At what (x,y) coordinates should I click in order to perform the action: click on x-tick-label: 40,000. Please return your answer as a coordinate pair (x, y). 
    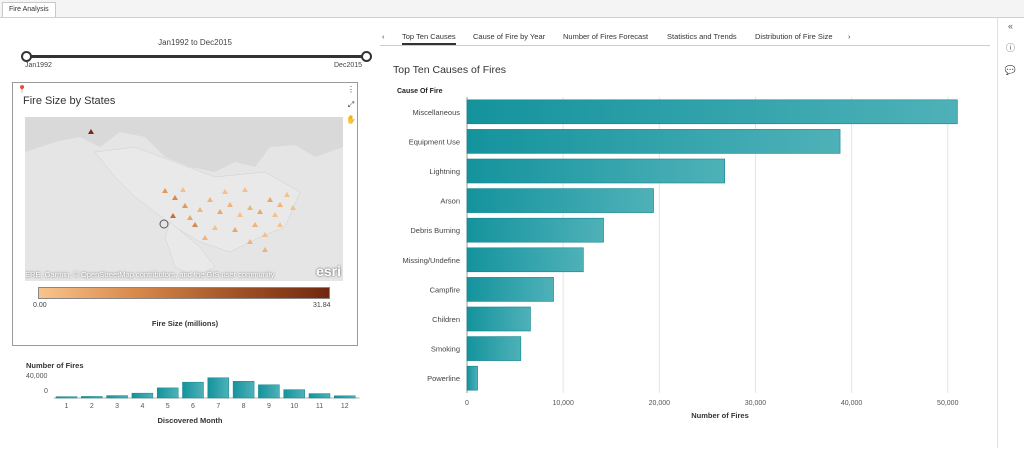
    Looking at the image, I should click on (852, 403).